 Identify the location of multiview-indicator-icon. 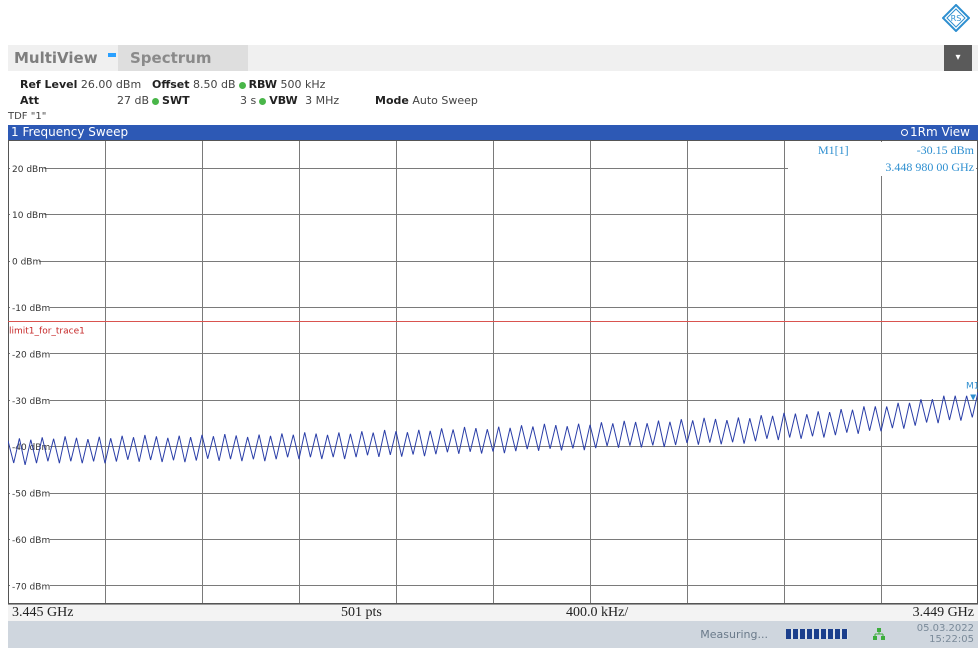
(112, 55).